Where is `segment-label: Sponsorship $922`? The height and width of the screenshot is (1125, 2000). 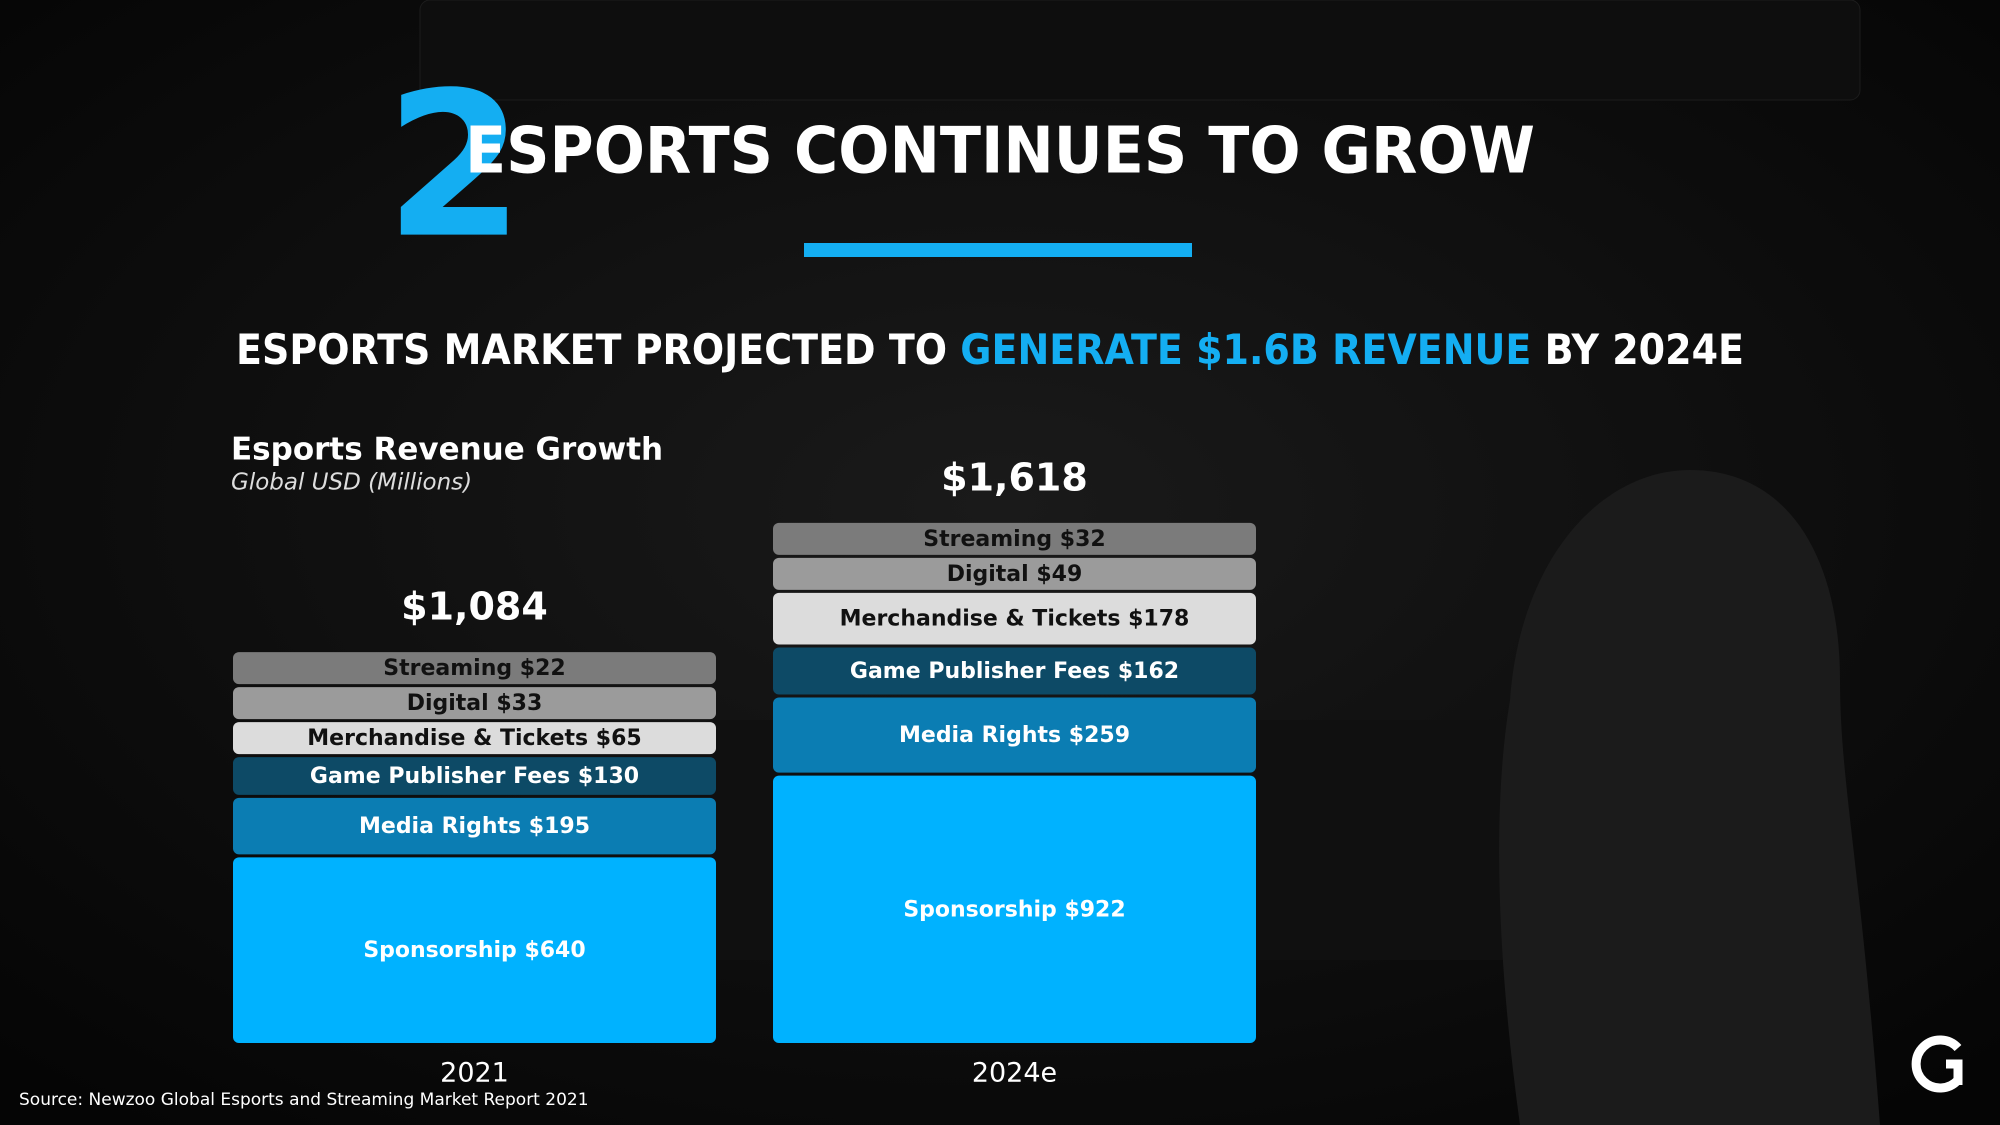
segment-label: Sponsorship $922 is located at coordinates (1014, 909).